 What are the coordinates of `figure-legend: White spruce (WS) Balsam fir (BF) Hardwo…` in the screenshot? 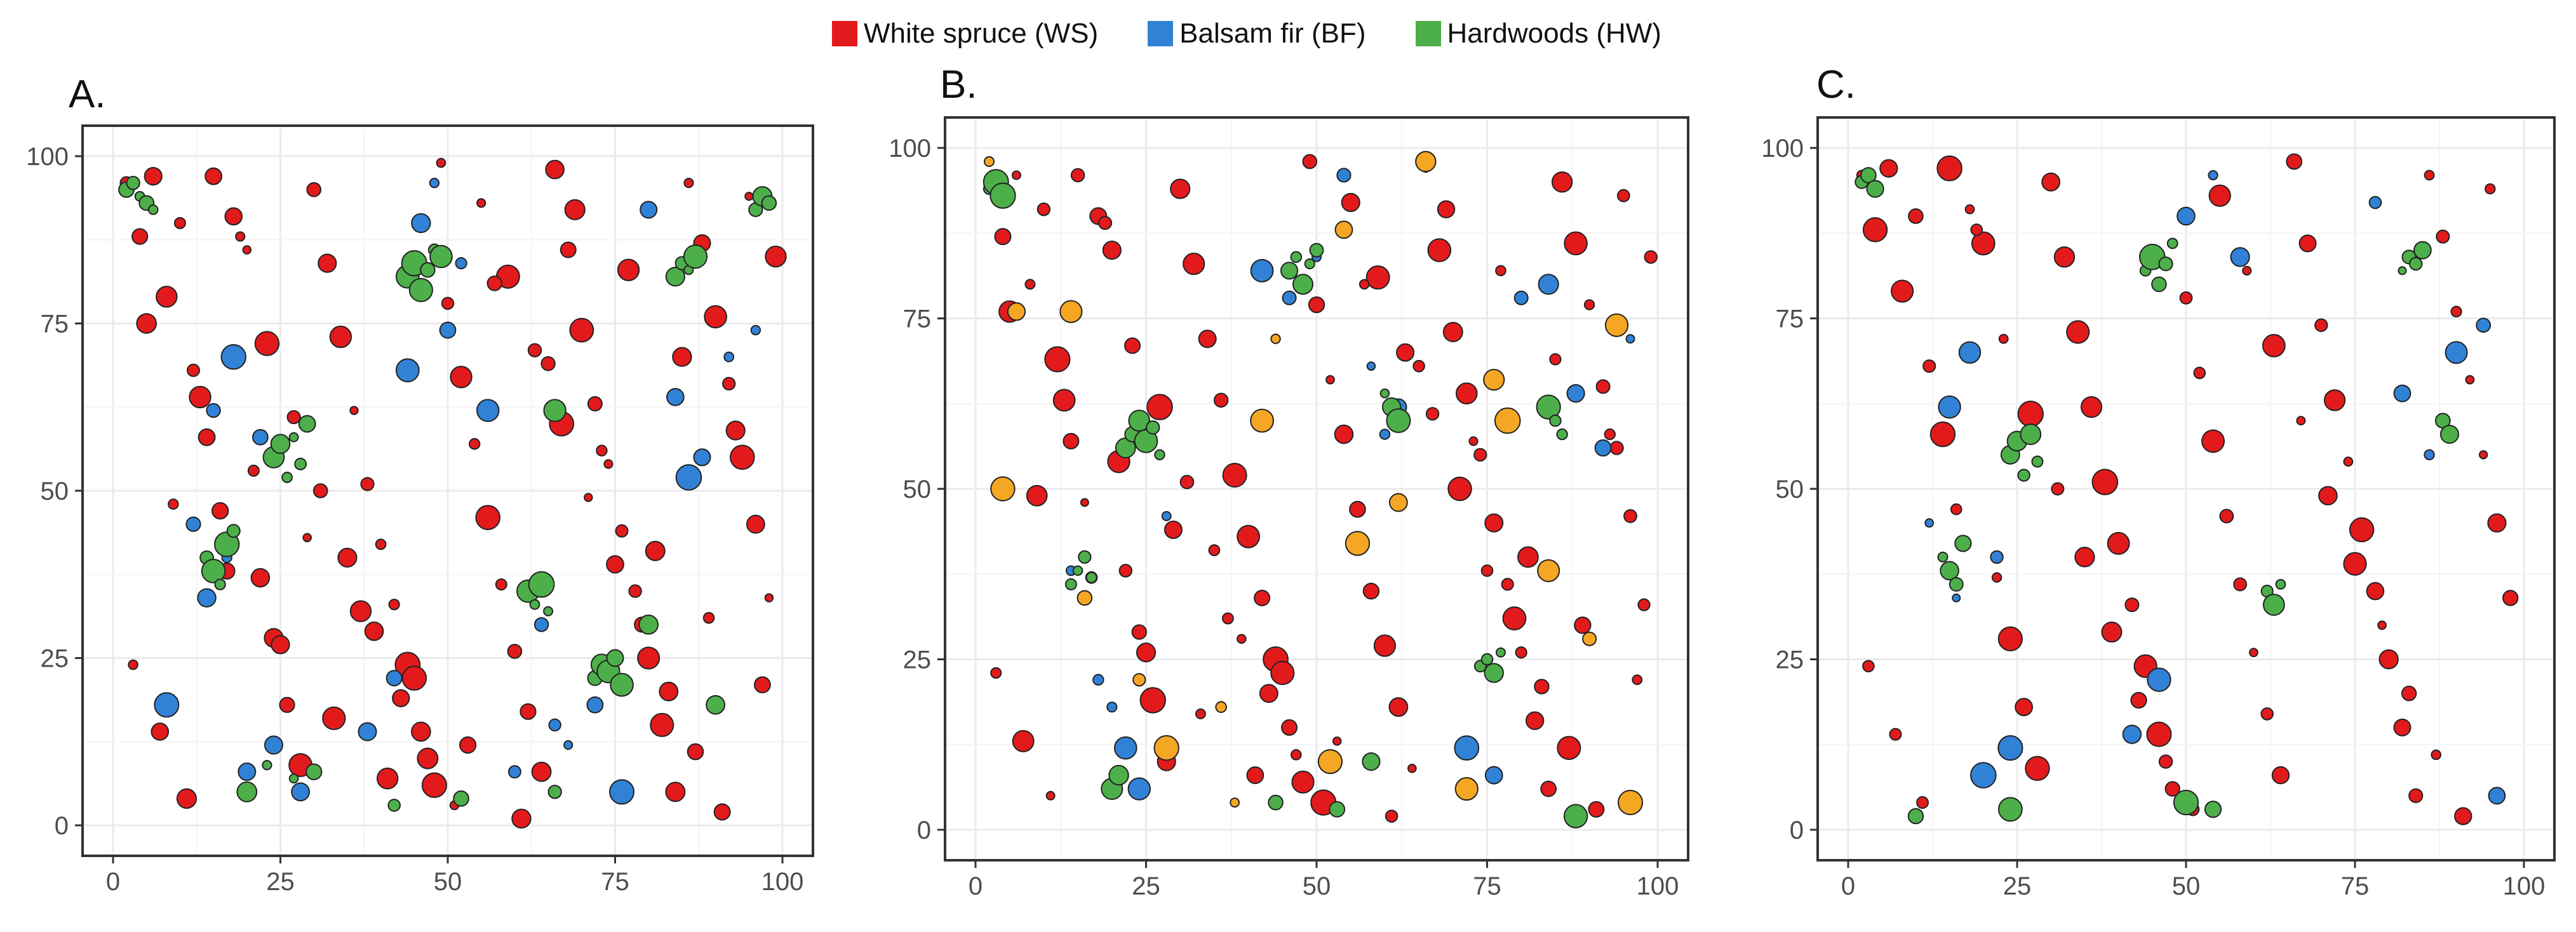 It's located at (1246, 33).